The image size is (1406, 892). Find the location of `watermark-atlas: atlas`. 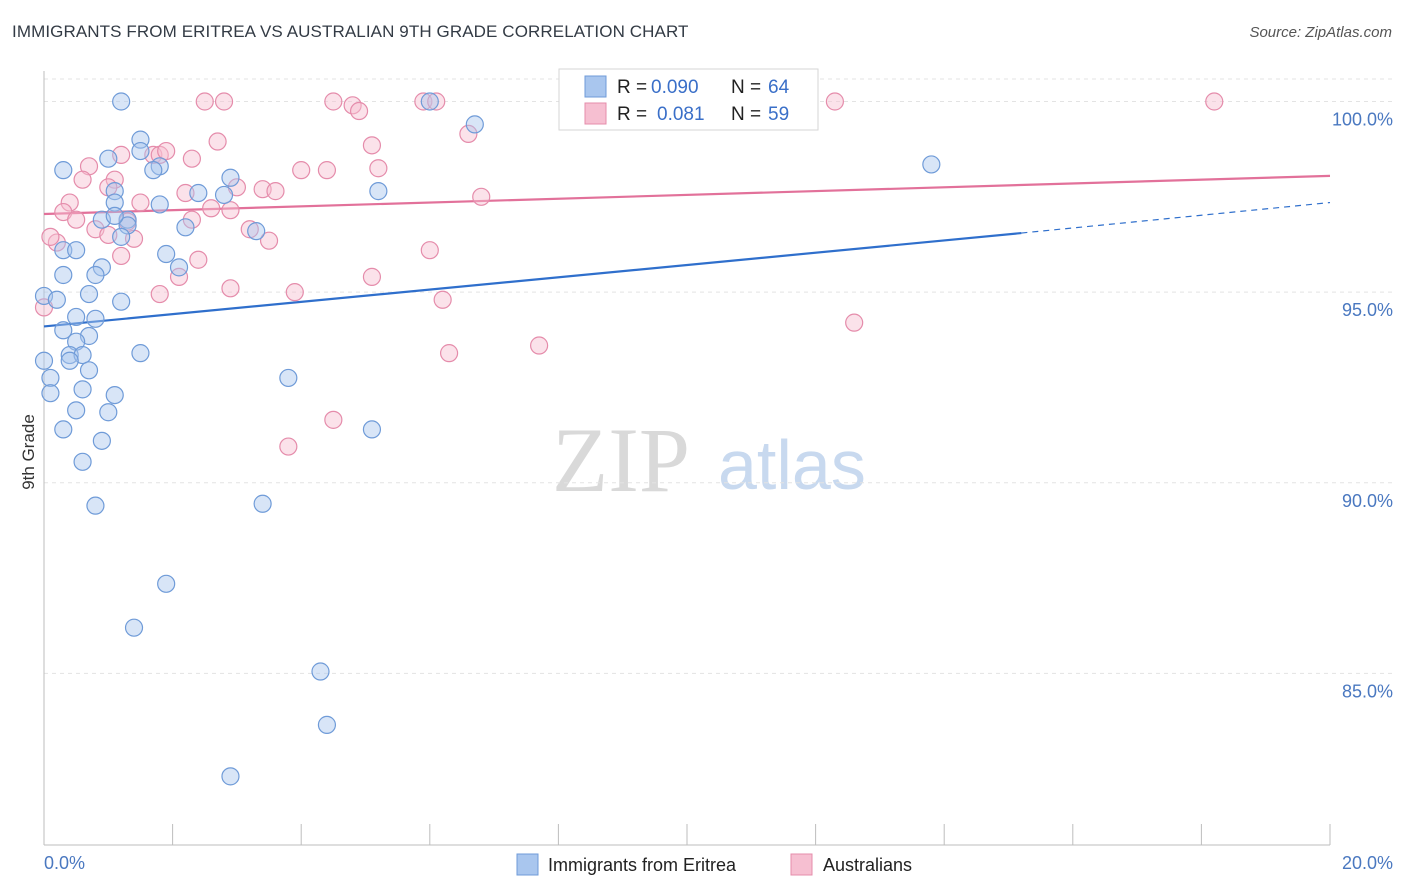

watermark-atlas: atlas is located at coordinates (792, 465).